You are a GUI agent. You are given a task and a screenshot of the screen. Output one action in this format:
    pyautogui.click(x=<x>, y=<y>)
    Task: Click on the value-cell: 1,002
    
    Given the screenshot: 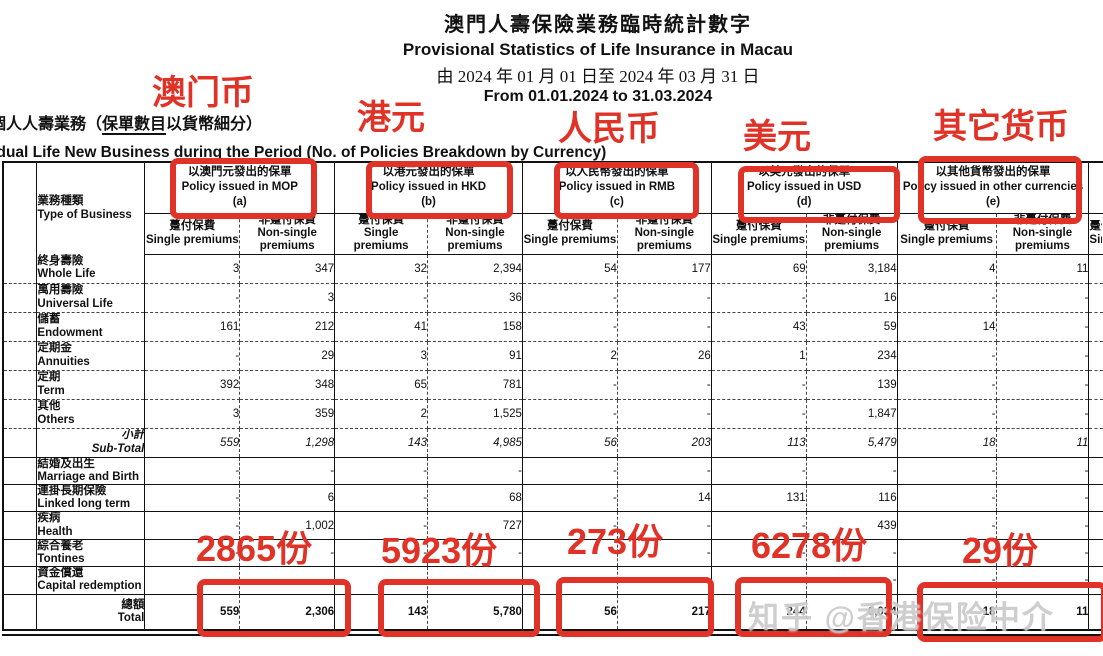 What is the action you would take?
    pyautogui.click(x=287, y=525)
    